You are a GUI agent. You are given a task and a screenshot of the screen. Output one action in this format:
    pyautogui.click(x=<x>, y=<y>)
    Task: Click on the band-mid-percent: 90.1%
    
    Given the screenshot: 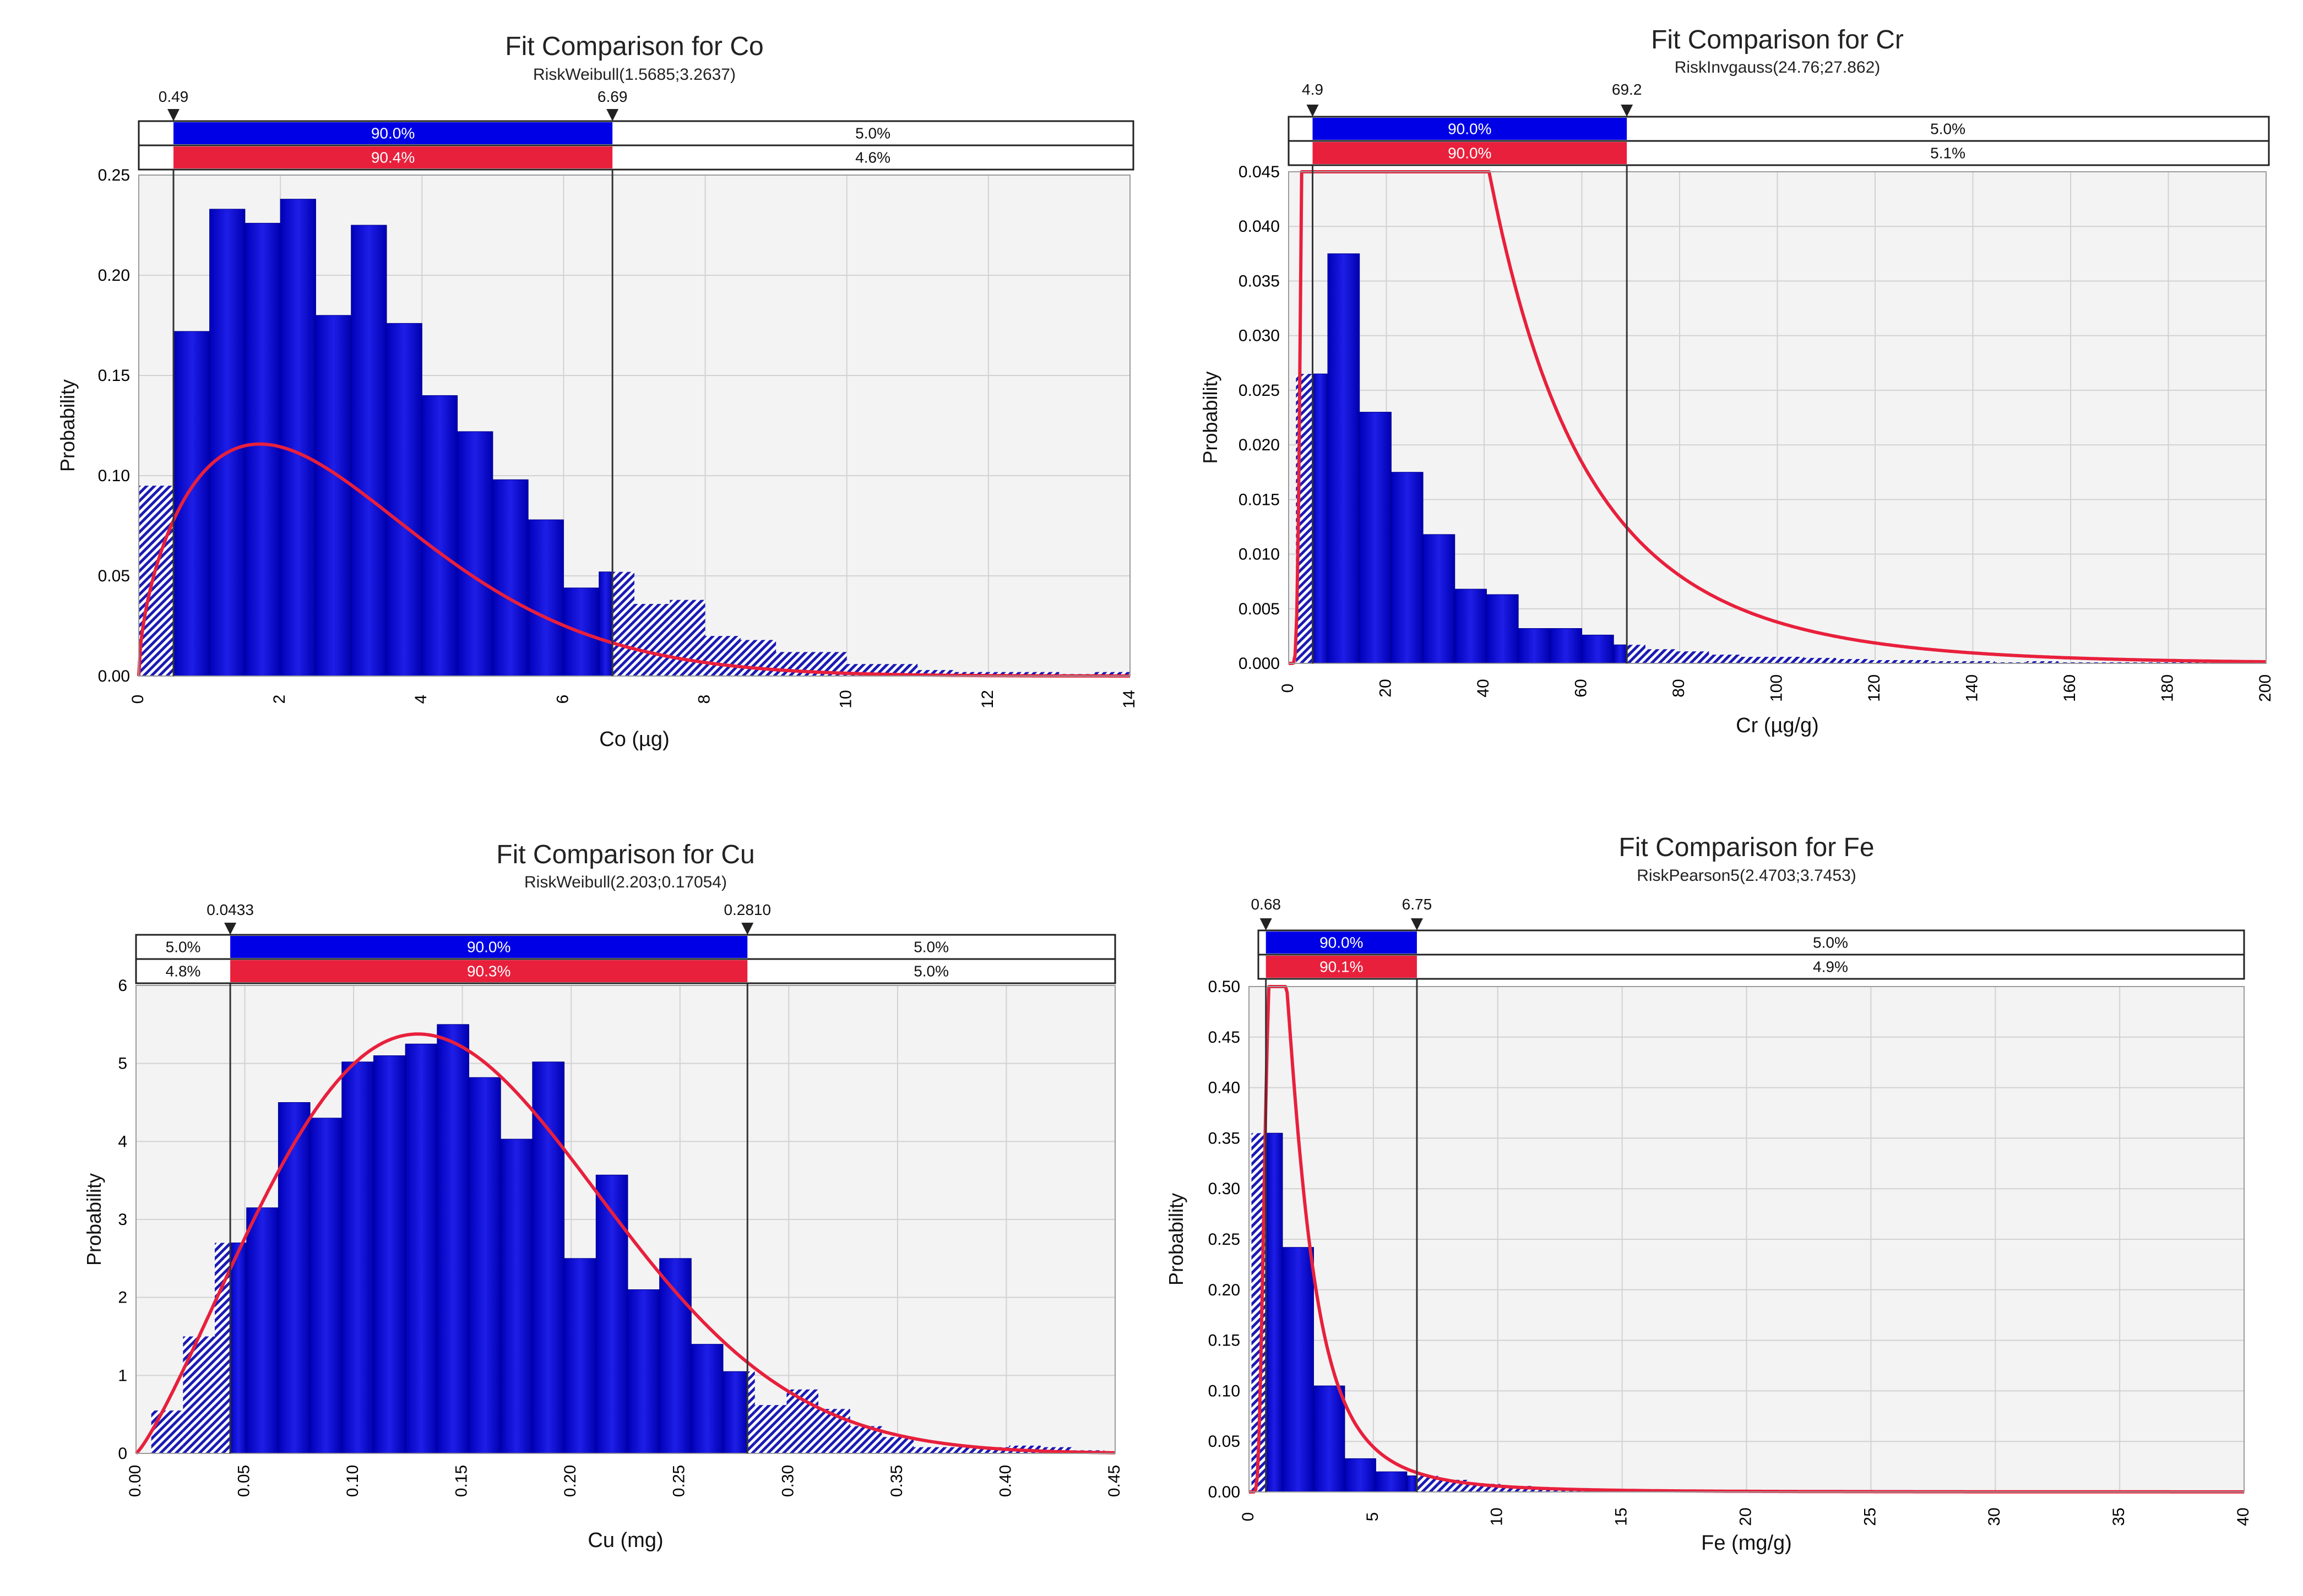 What is the action you would take?
    pyautogui.click(x=1341, y=967)
    